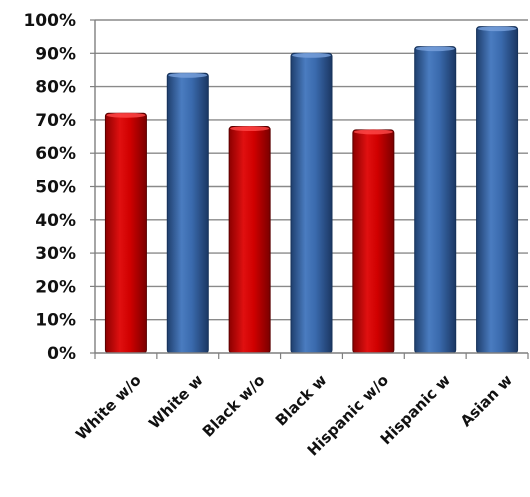 The height and width of the screenshot is (497, 530). Describe the element at coordinates (55, 321) in the screenshot. I see `y-tick-label: 10%` at that location.